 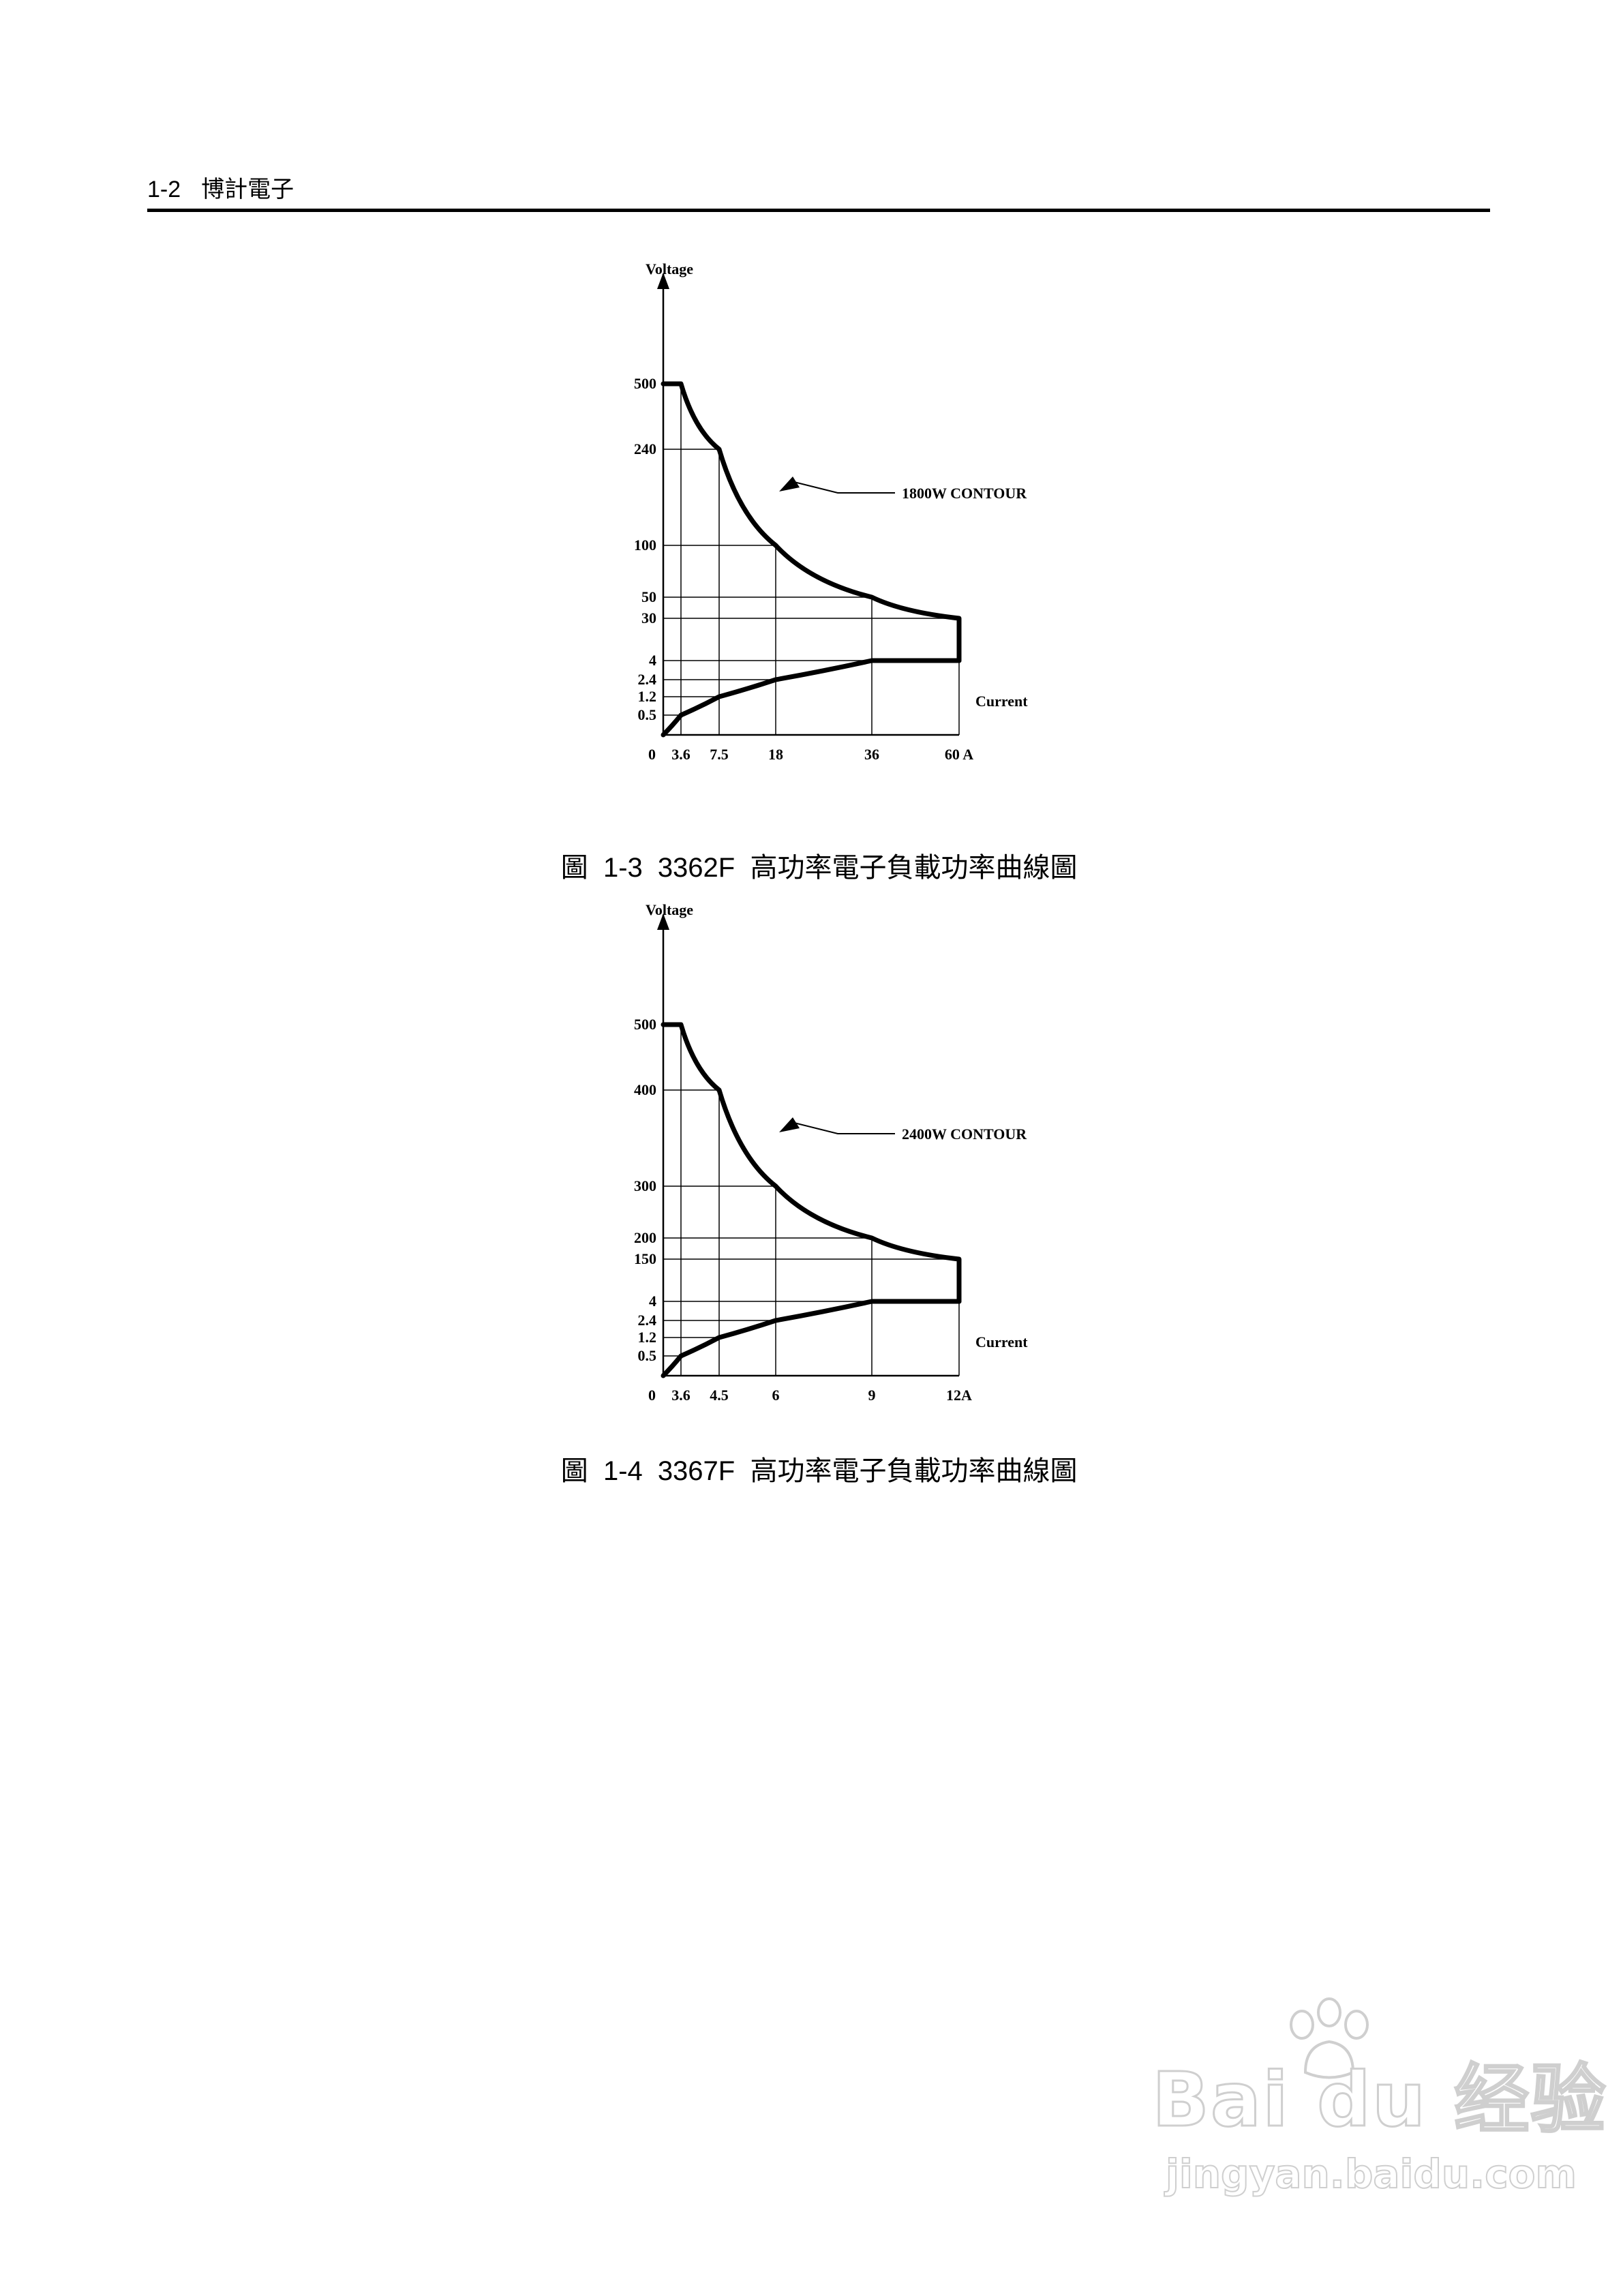 What do you see at coordinates (164, 189) in the screenshot?
I see `header-page-number: 1-2` at bounding box center [164, 189].